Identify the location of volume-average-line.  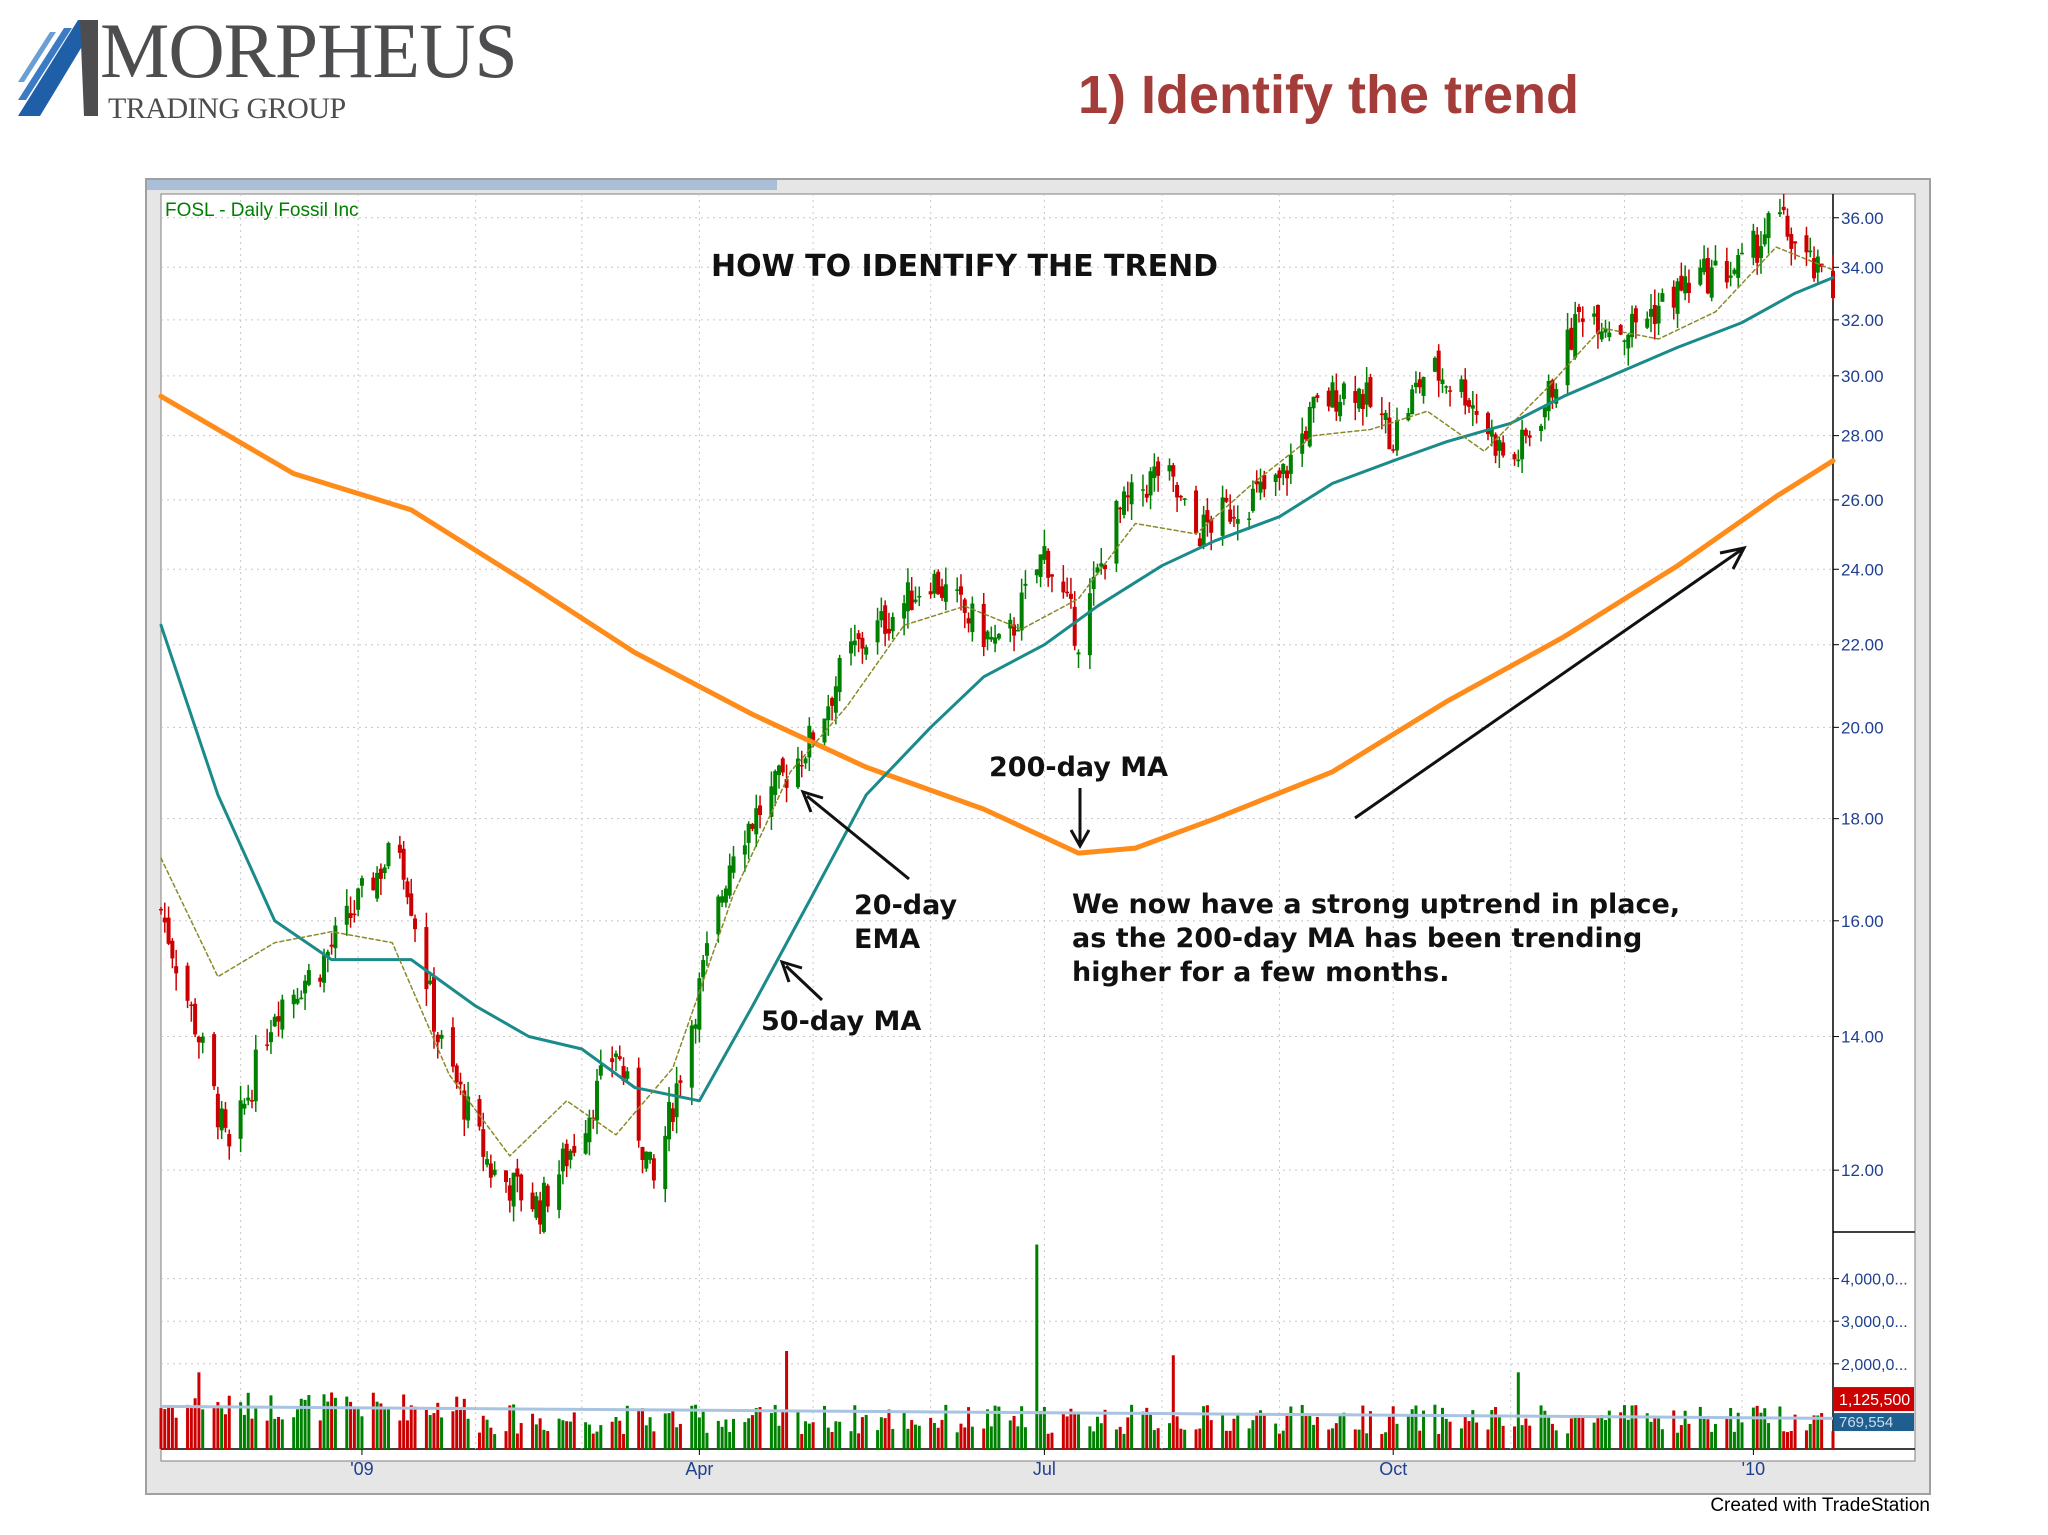
(997, 1412).